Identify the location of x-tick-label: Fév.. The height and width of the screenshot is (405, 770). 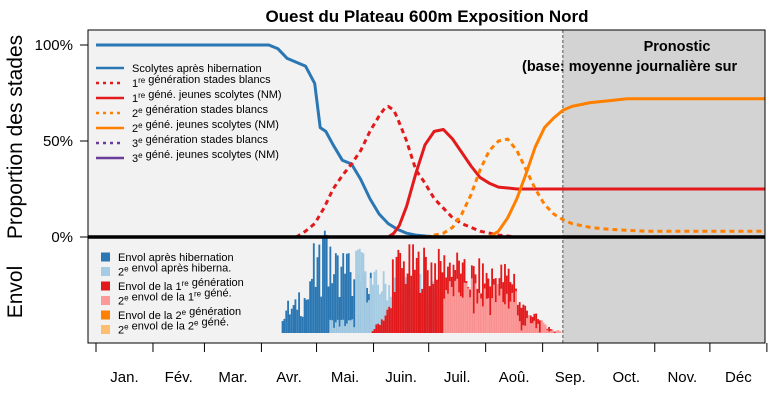
(179, 377).